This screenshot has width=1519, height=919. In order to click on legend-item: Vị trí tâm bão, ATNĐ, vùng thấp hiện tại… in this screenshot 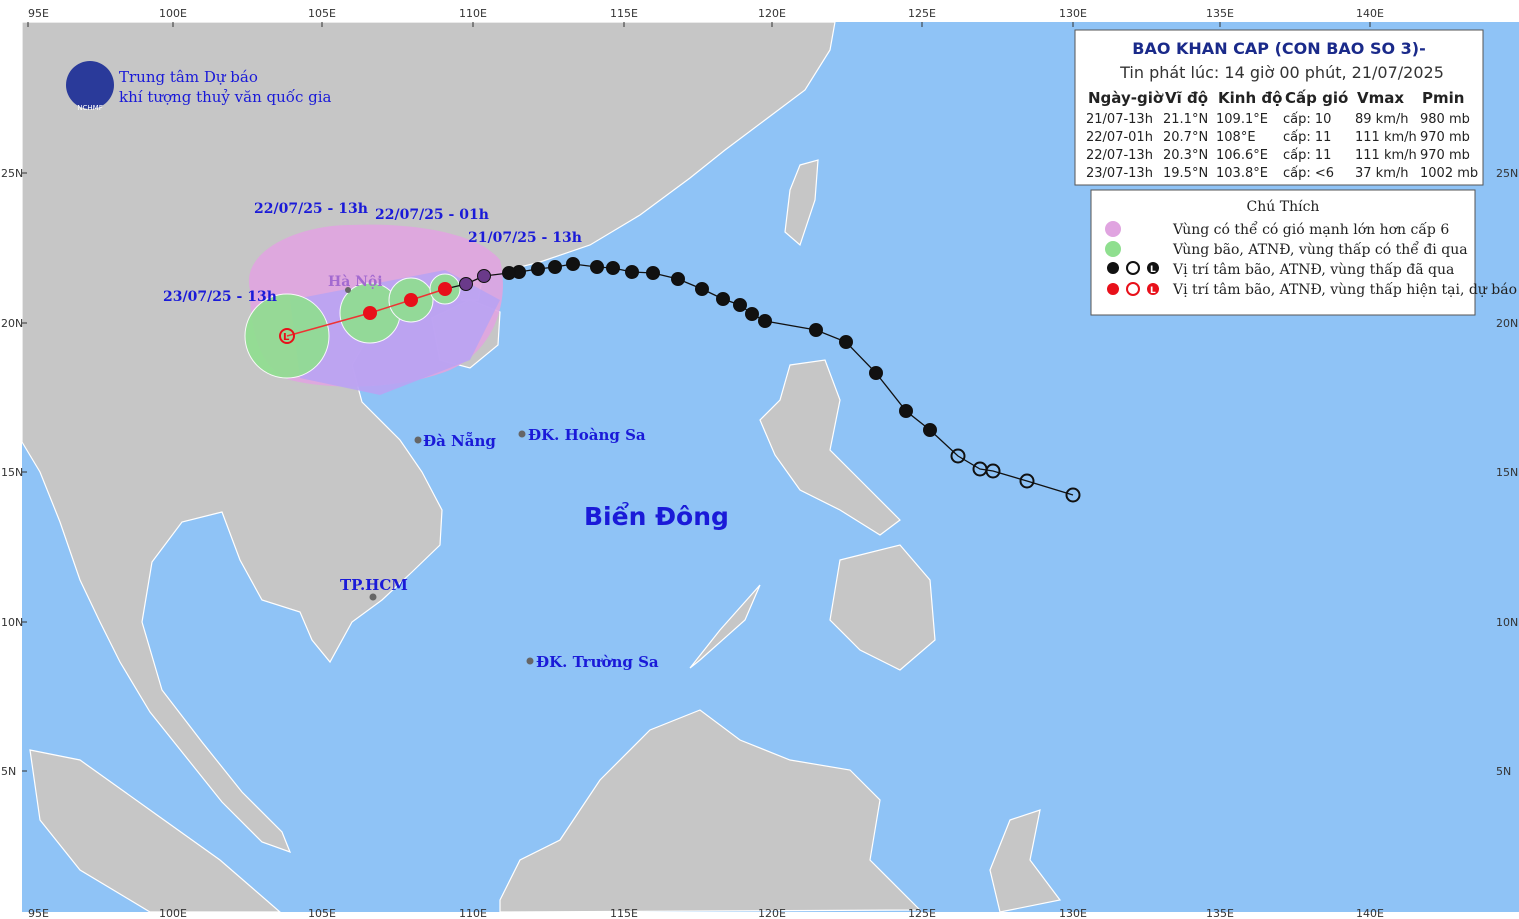, I will do `click(1344, 289)`.